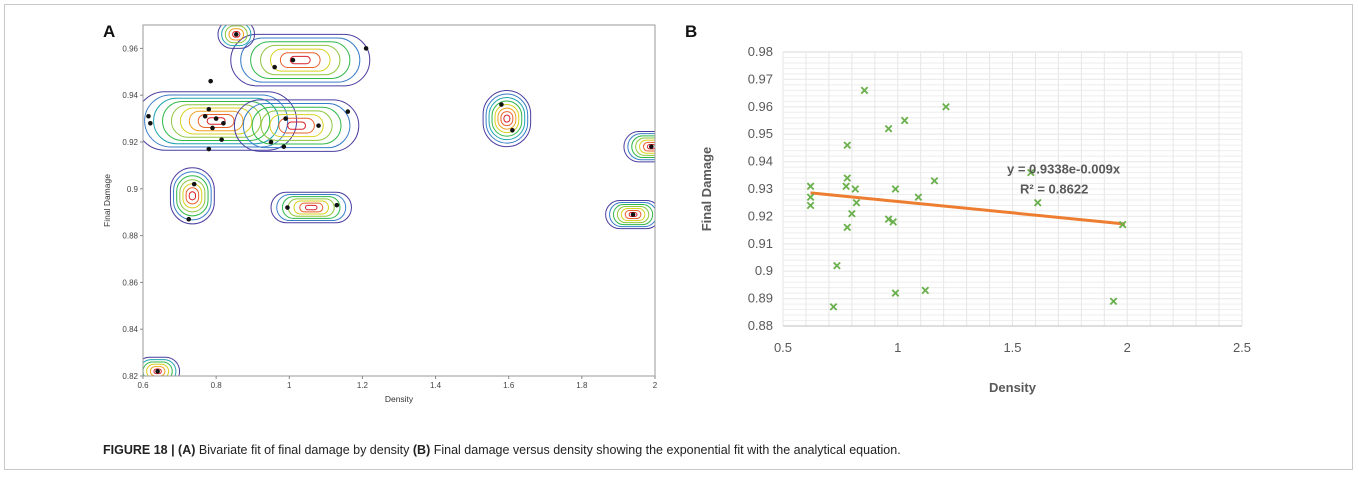  Describe the element at coordinates (760, 215) in the screenshot. I see `y-tick-label: 0.92` at that location.